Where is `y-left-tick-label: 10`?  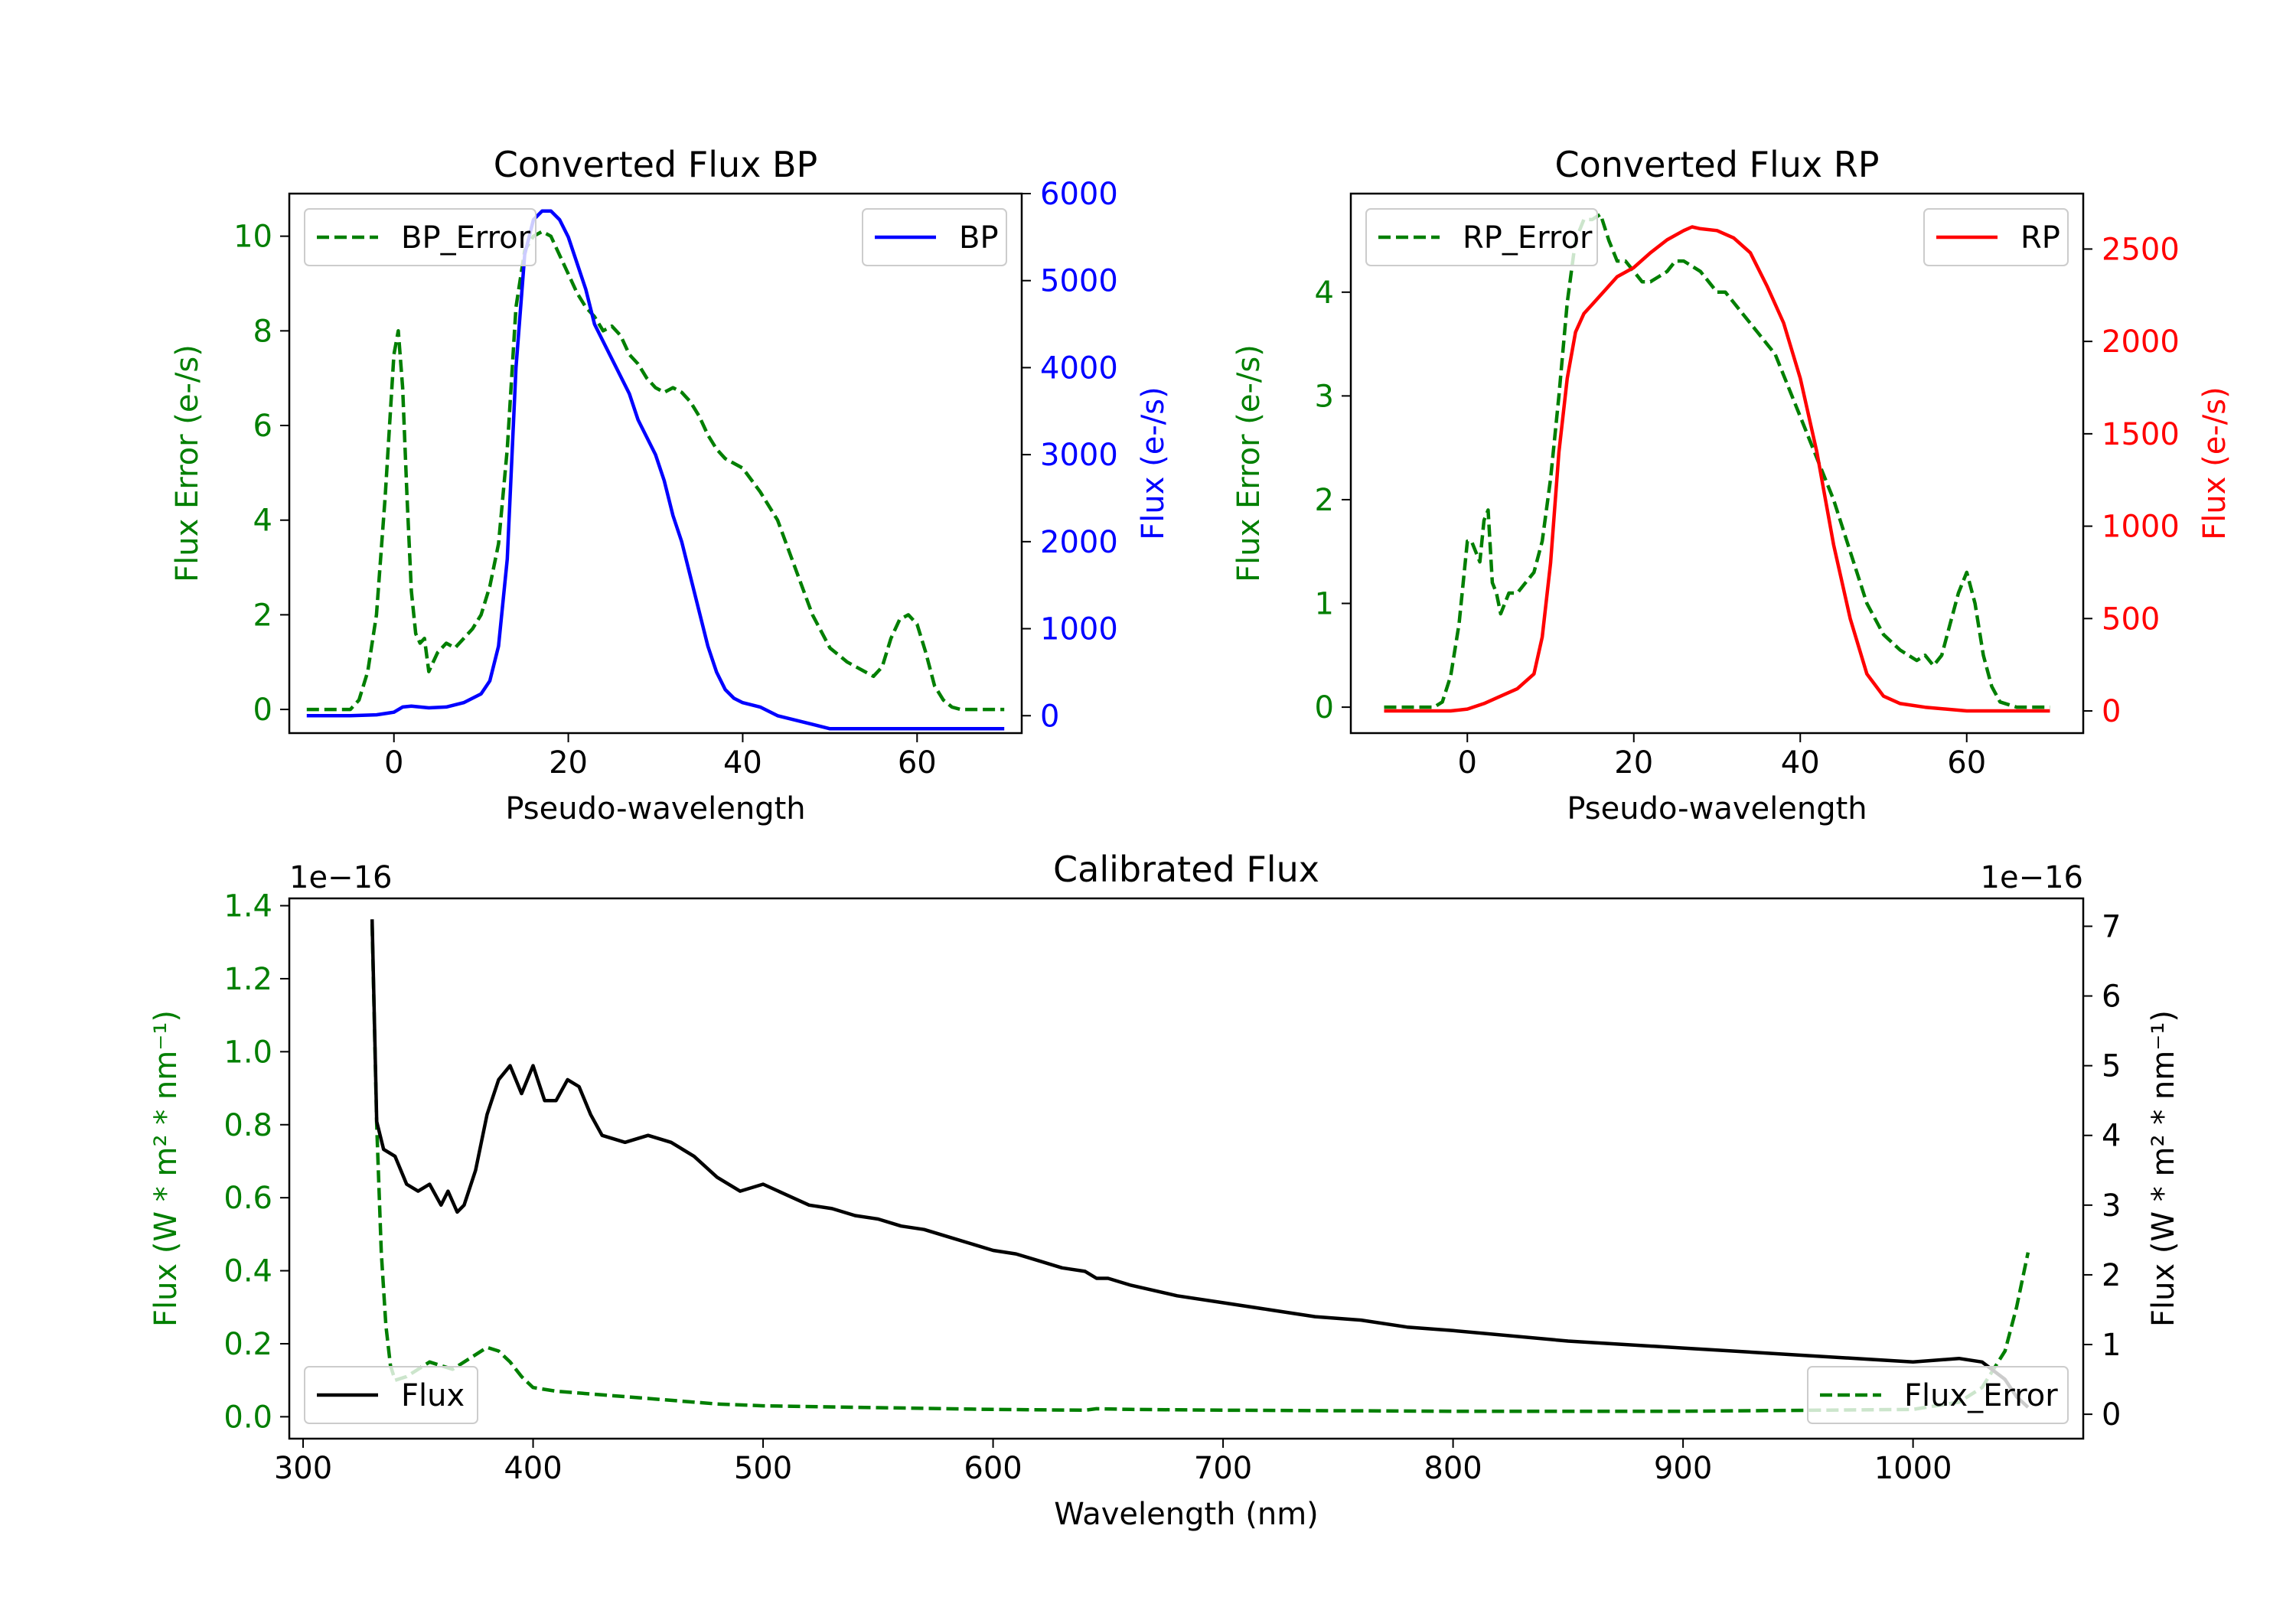
y-left-tick-label: 10 is located at coordinates (252, 237).